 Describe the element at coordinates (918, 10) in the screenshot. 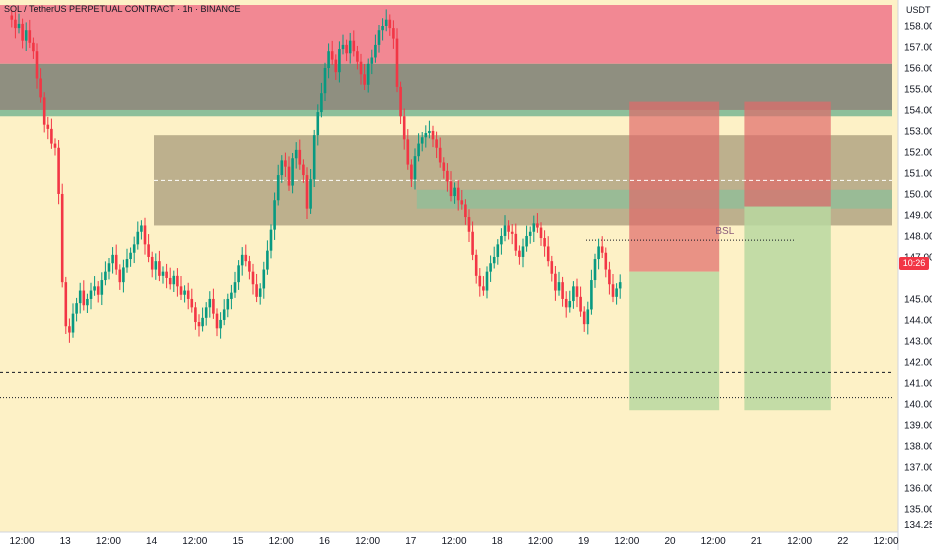

I see `quote-currency-label: USDT` at that location.